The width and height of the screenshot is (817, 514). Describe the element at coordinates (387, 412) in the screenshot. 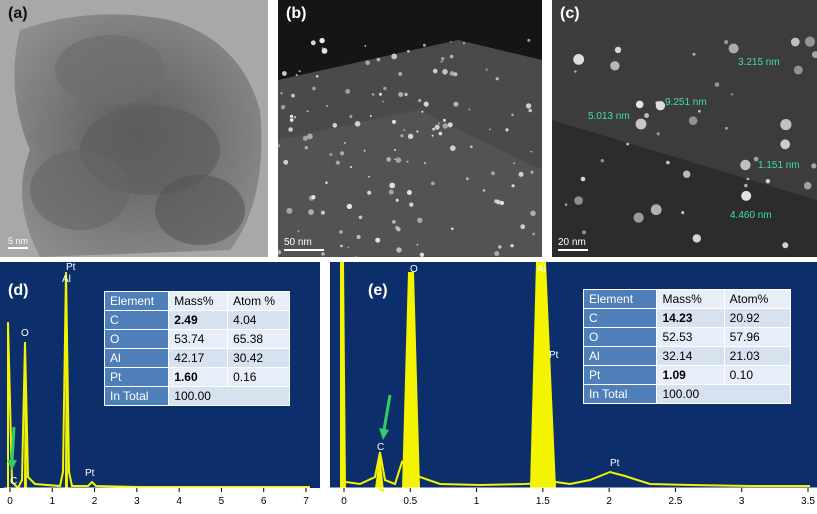

I see `arrow-e` at that location.